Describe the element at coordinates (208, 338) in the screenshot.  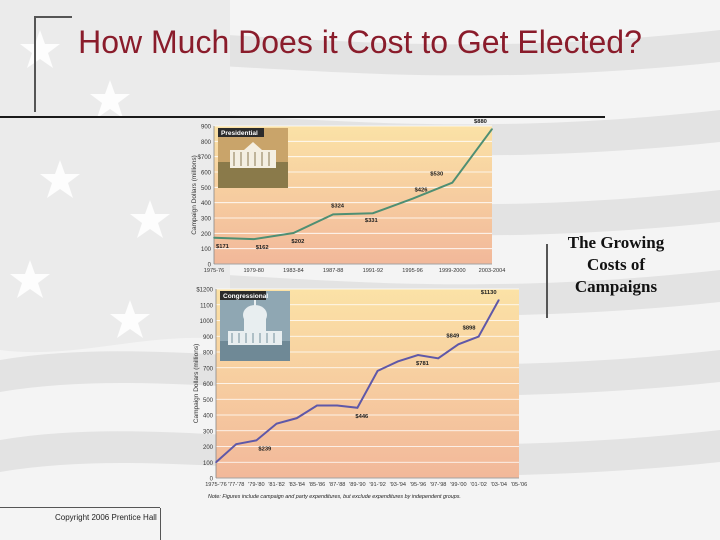
I see `y-tick-label: 900` at that location.